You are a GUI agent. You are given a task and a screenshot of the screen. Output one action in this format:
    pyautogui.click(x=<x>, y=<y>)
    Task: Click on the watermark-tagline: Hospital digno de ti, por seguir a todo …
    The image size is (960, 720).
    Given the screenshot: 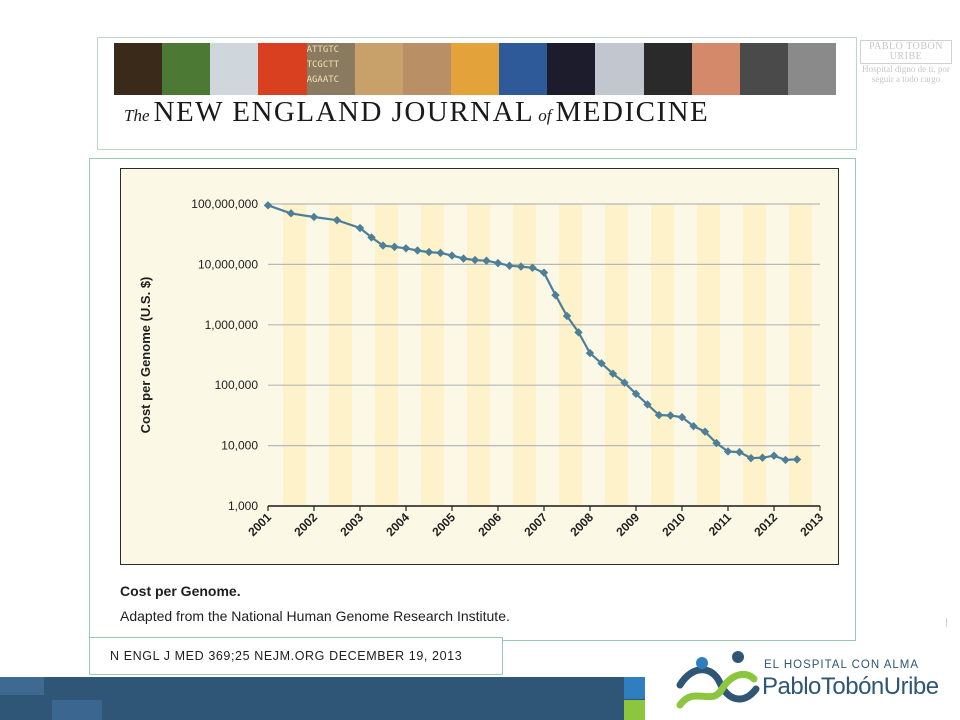 What is the action you would take?
    pyautogui.click(x=906, y=74)
    